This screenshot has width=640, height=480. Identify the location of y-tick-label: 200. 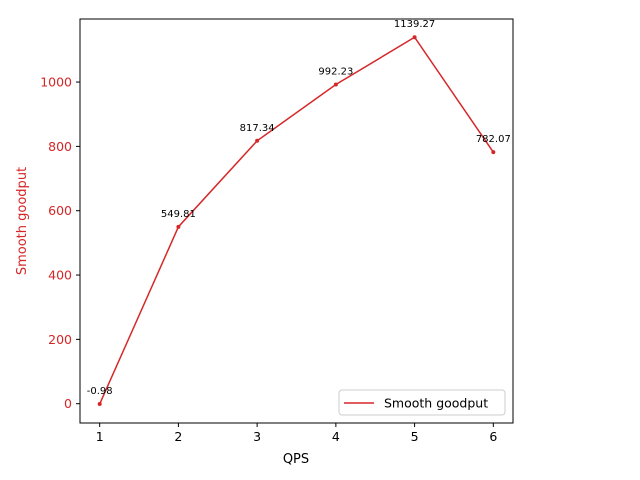
(60, 339).